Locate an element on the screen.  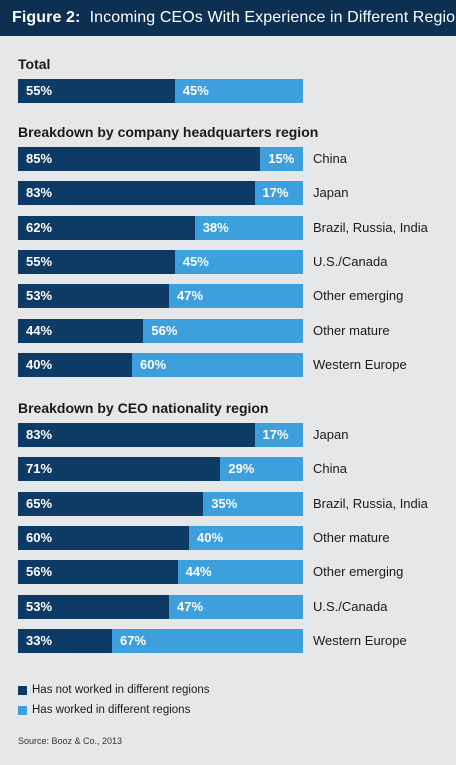
stacked-bar: 65% 35% is located at coordinates (160, 504).